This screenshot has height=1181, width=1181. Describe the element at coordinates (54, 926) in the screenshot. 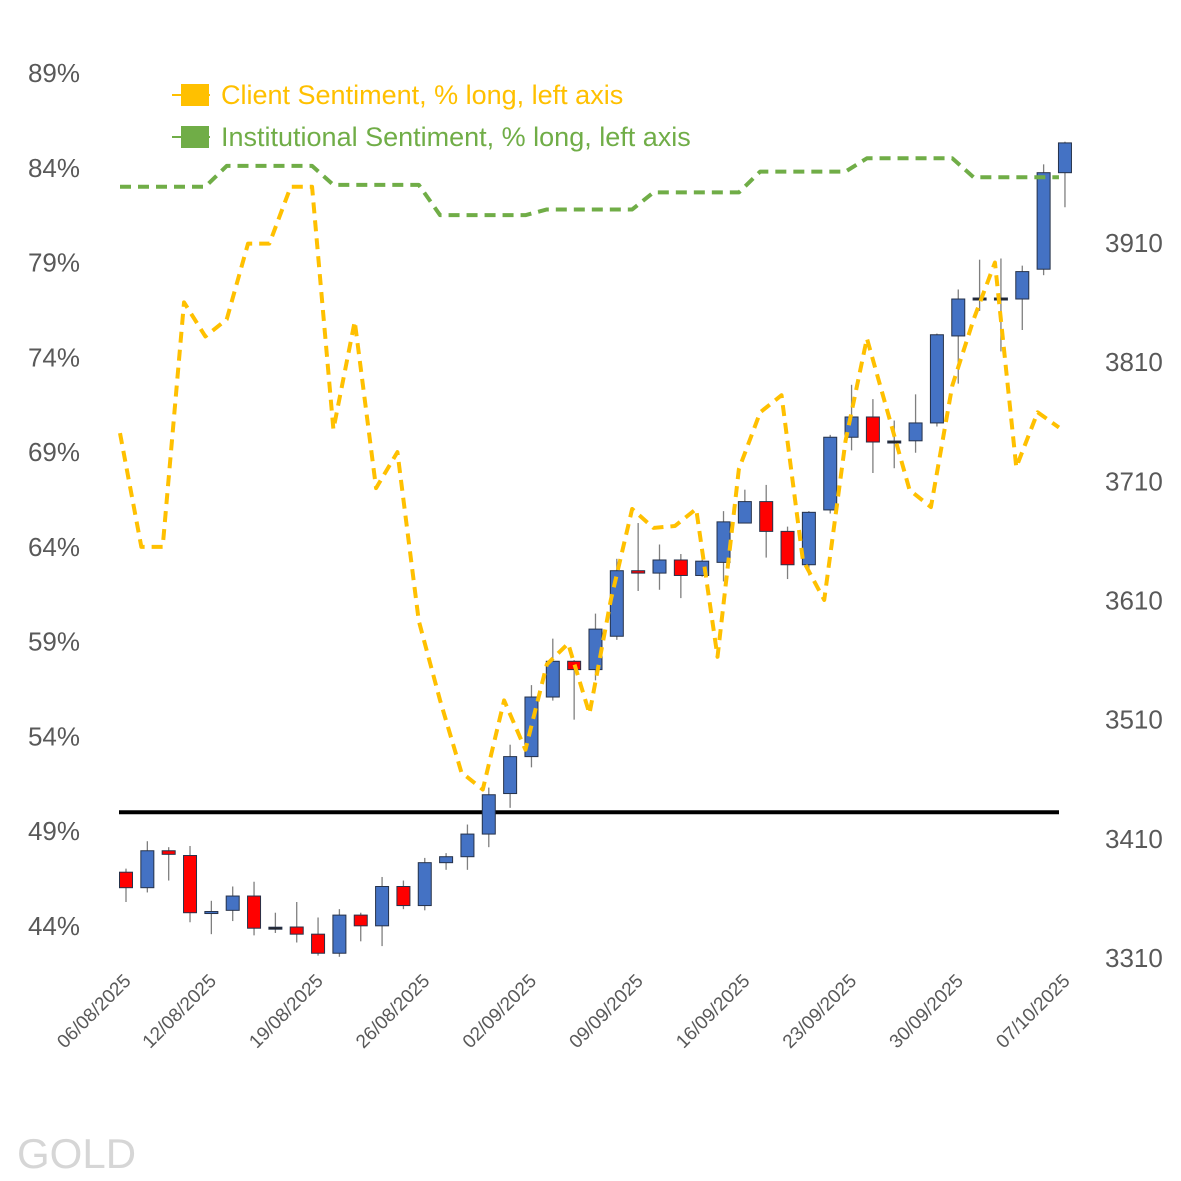

I see `left-tick-label: 44%` at that location.